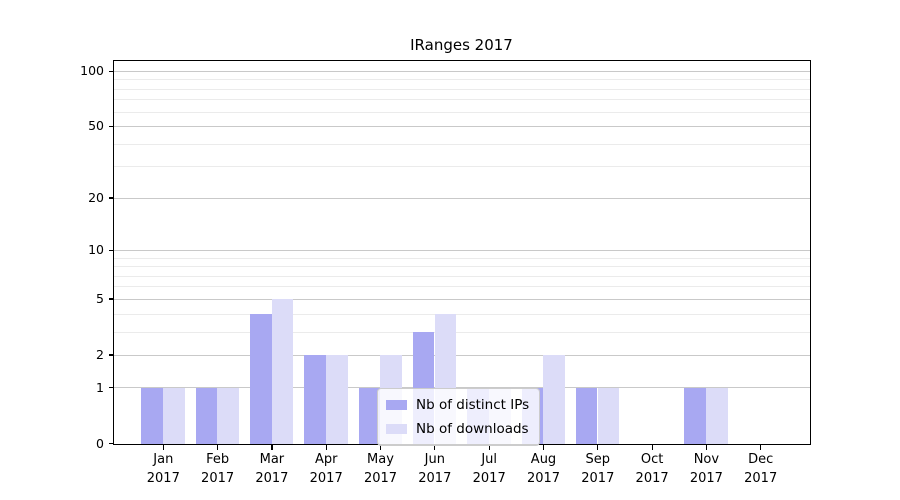 Image resolution: width=900 pixels, height=500 pixels. What do you see at coordinates (315, 399) in the screenshot?
I see `bar-distinct-ips-apr` at bounding box center [315, 399].